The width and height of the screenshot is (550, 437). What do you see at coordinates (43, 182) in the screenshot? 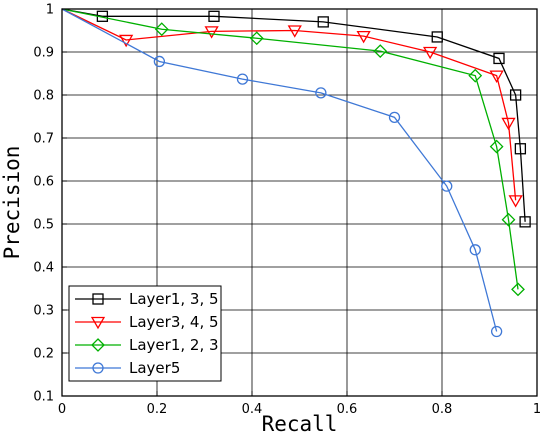
I see `y-tick-label: 0.6` at bounding box center [43, 182].